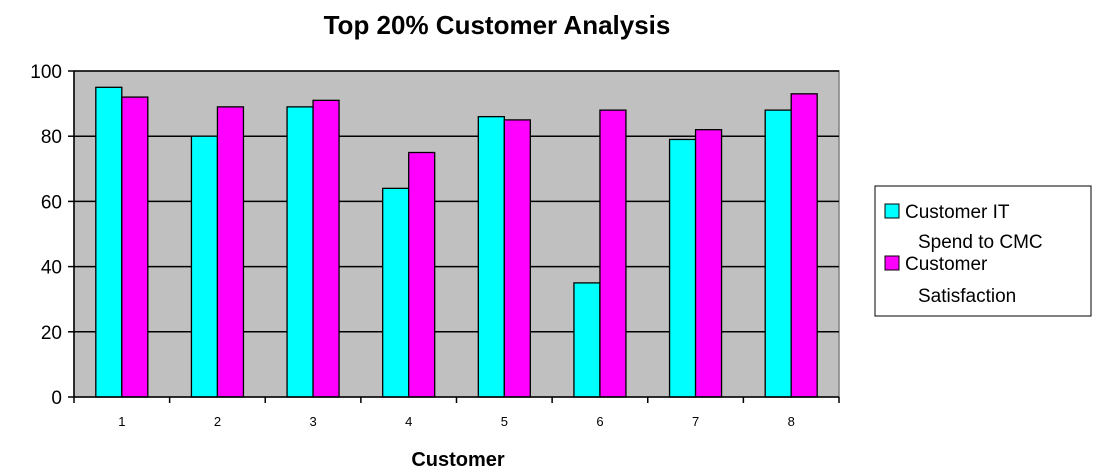 This screenshot has width=1096, height=474. What do you see at coordinates (791, 421) in the screenshot?
I see `x-tick-label: 8` at bounding box center [791, 421].